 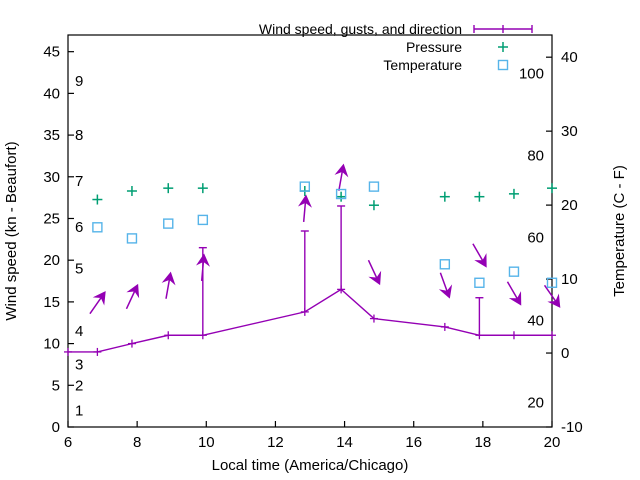 I want to click on y2-tick-label: 30, so click(x=569, y=131).